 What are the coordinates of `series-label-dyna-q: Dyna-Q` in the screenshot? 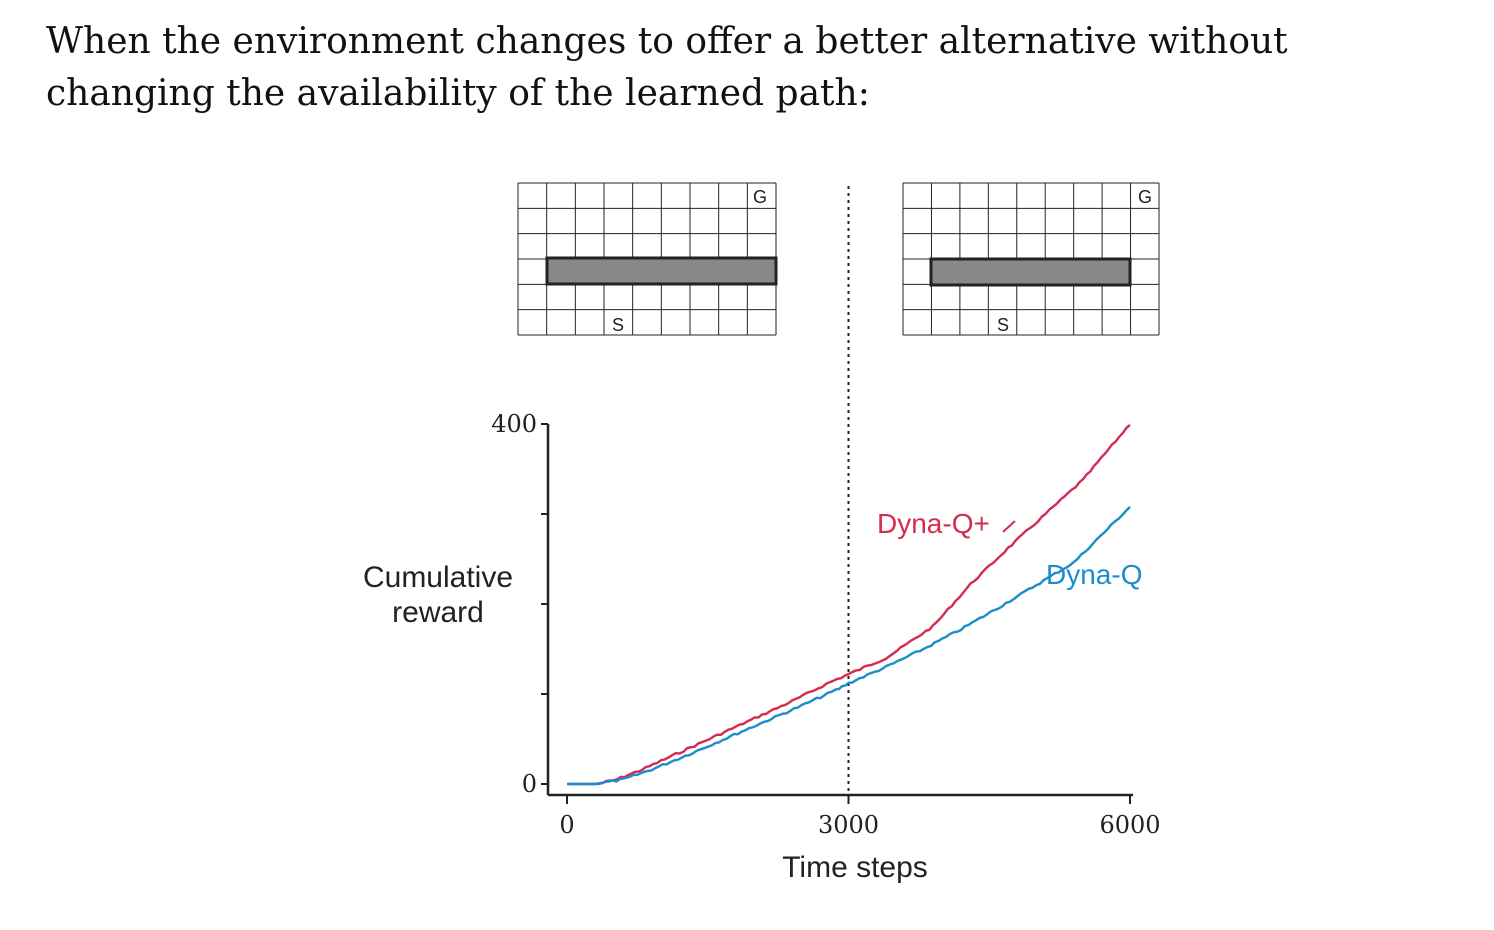 It's located at (1094, 574).